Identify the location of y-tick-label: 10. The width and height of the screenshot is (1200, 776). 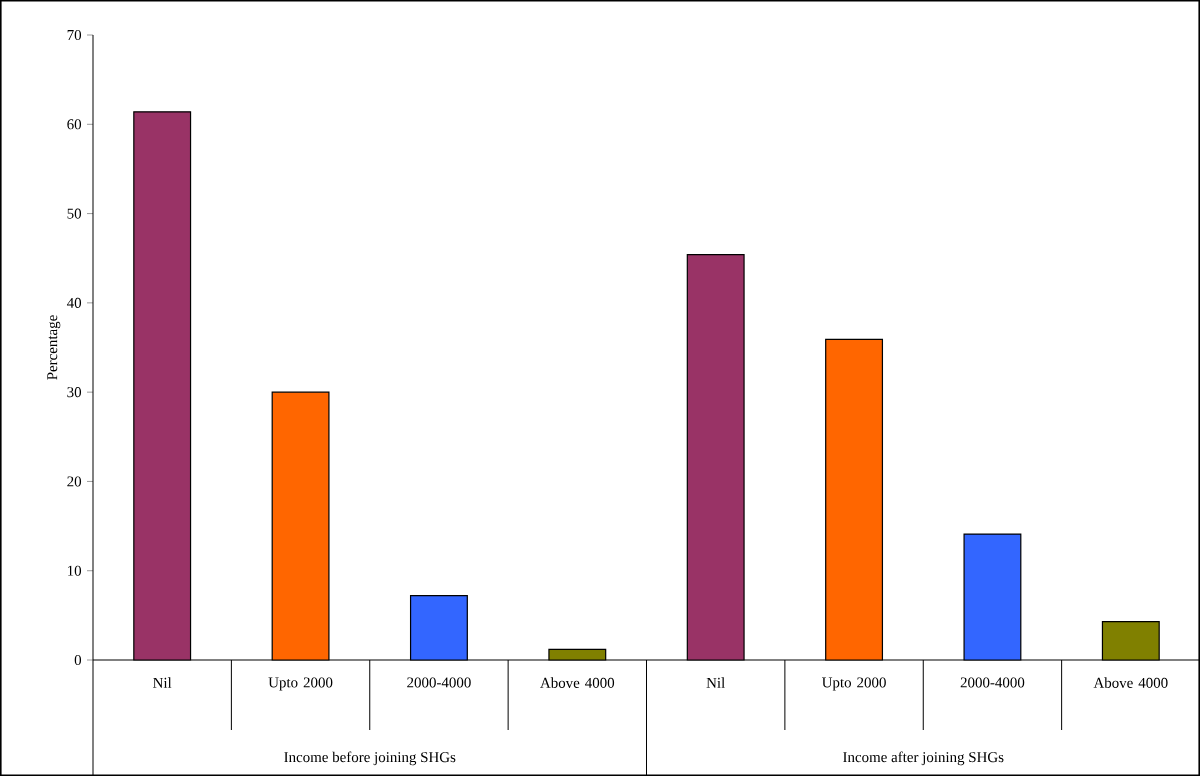
(74, 570).